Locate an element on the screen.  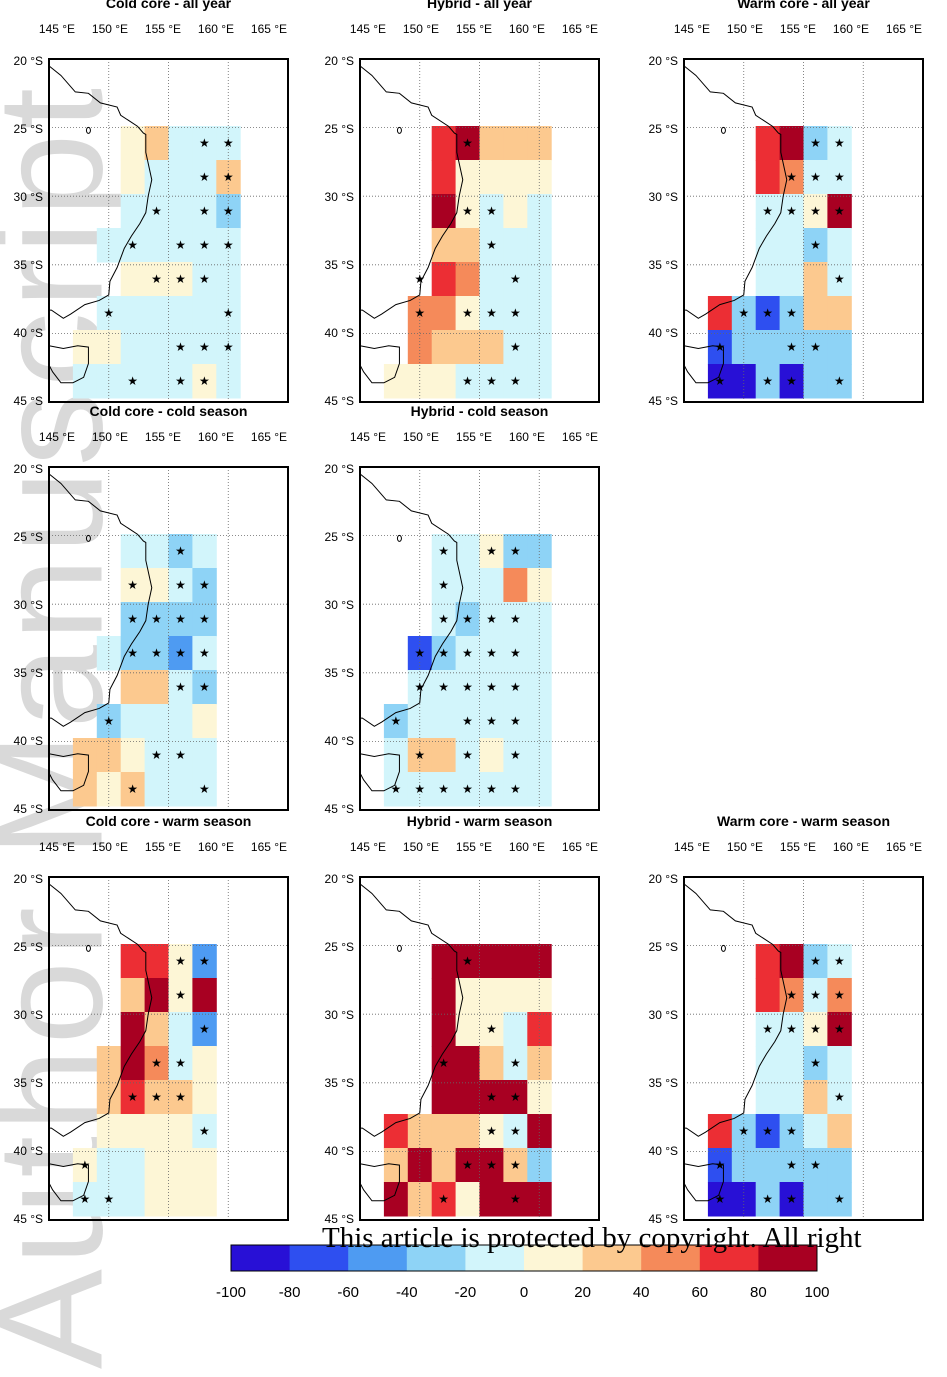
fraser-island is located at coordinates (88, 538).